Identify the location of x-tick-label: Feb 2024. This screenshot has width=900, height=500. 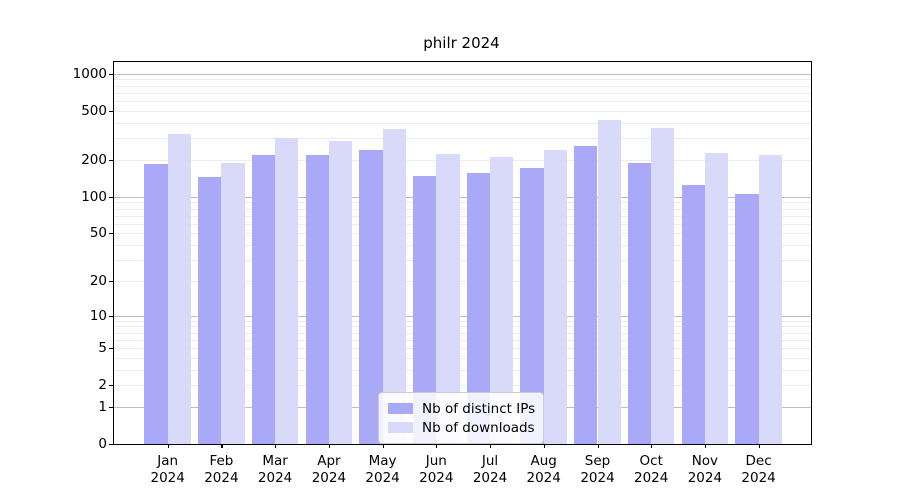
(221, 470).